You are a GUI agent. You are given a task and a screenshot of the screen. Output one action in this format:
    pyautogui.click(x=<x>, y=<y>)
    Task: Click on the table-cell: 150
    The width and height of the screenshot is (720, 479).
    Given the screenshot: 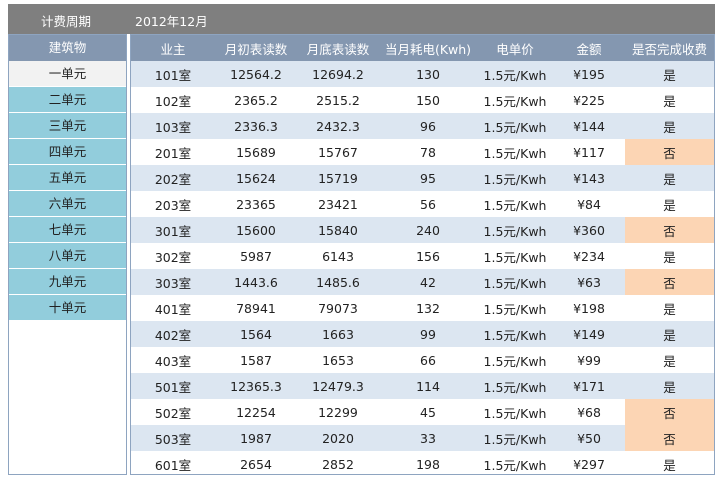 What is the action you would take?
    pyautogui.click(x=428, y=100)
    